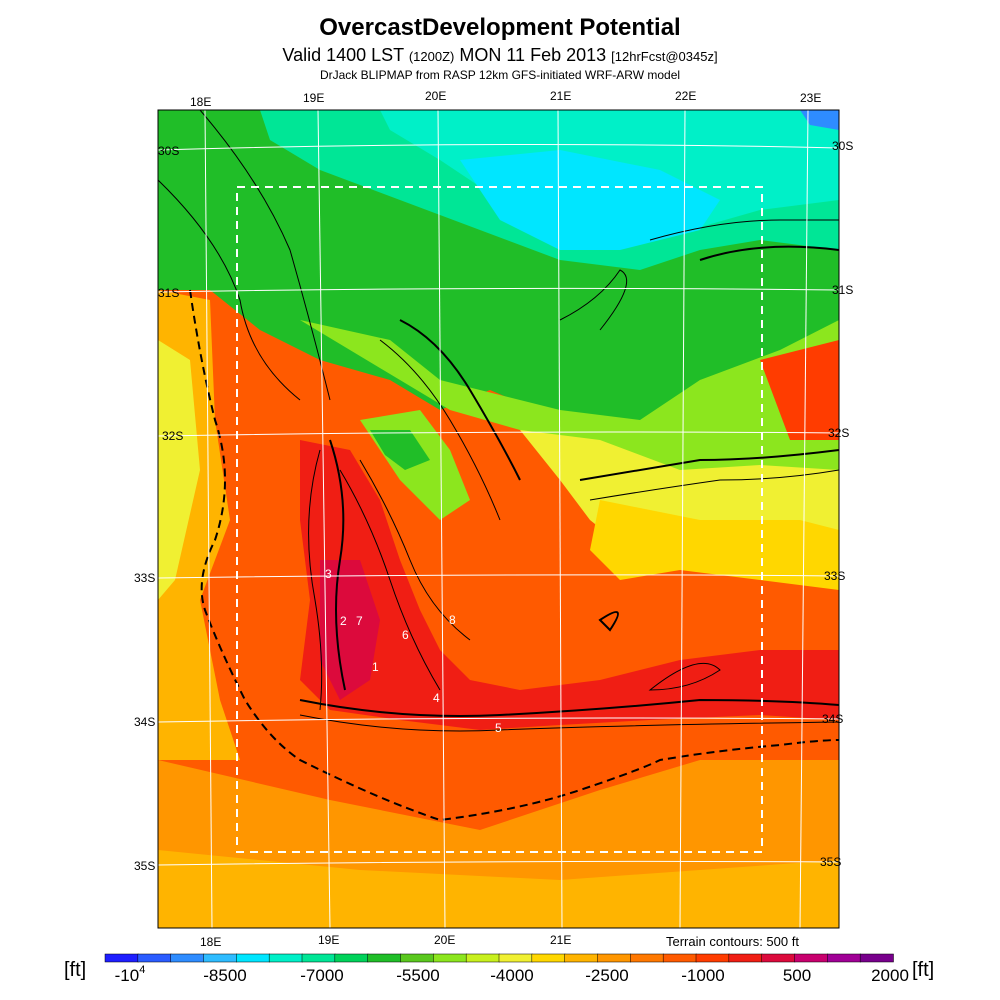 Image resolution: width=1000 pixels, height=1000 pixels. Describe the element at coordinates (838, 433) in the screenshot. I see `lat-label-right-32s: 32S` at that location.